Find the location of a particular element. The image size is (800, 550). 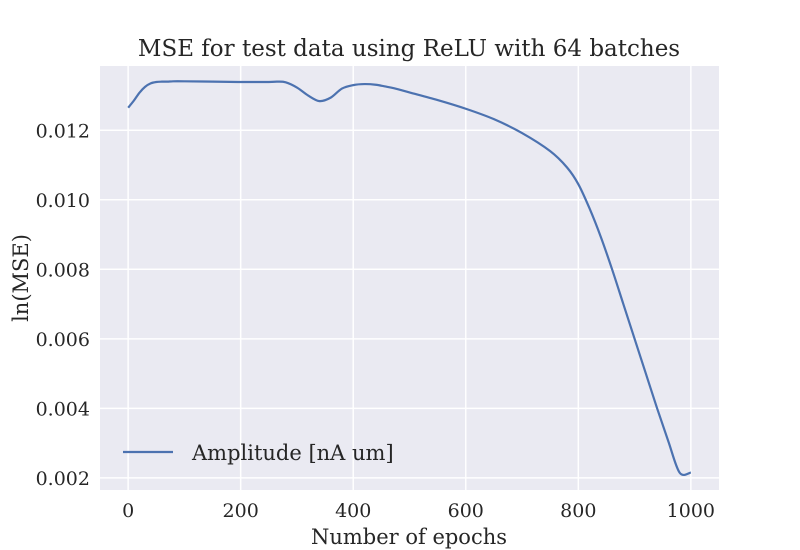

x-tick-label: 400 is located at coordinates (353, 511).